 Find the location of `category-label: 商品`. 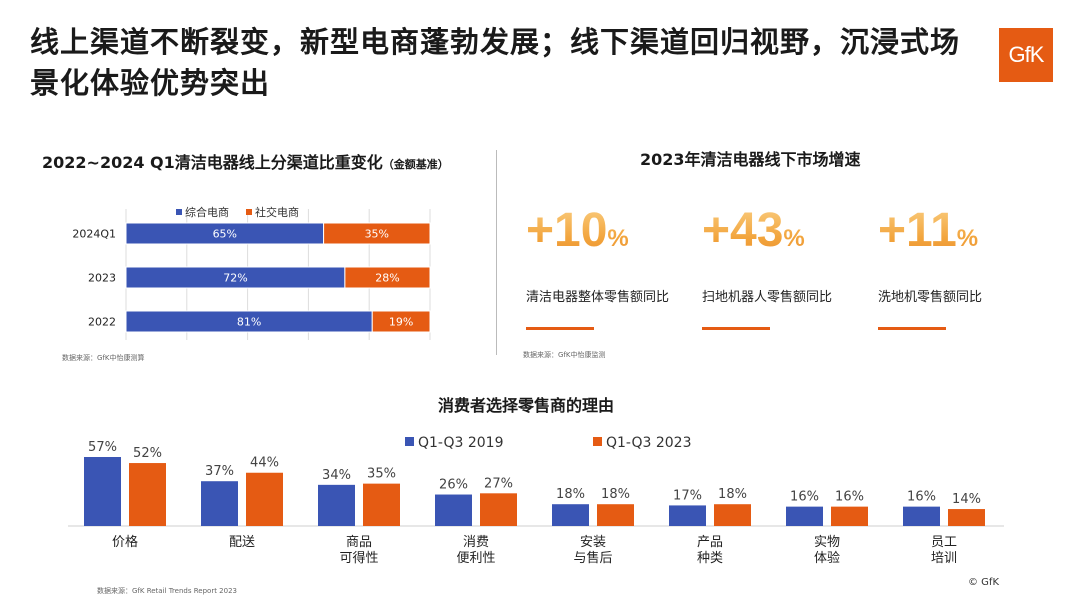

category-label: 商品 is located at coordinates (359, 542).